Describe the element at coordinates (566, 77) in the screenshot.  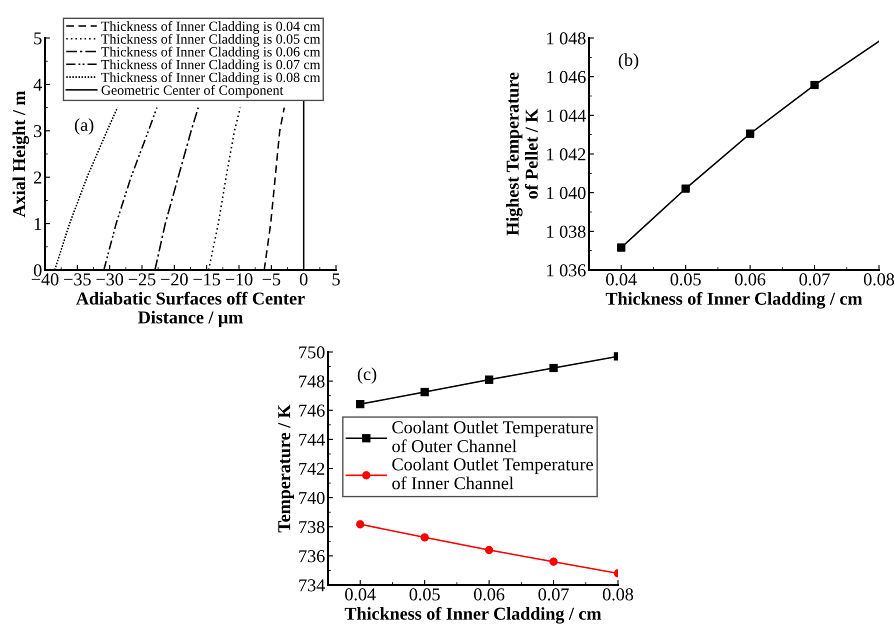
I see `y-tick-label: 1 046` at that location.